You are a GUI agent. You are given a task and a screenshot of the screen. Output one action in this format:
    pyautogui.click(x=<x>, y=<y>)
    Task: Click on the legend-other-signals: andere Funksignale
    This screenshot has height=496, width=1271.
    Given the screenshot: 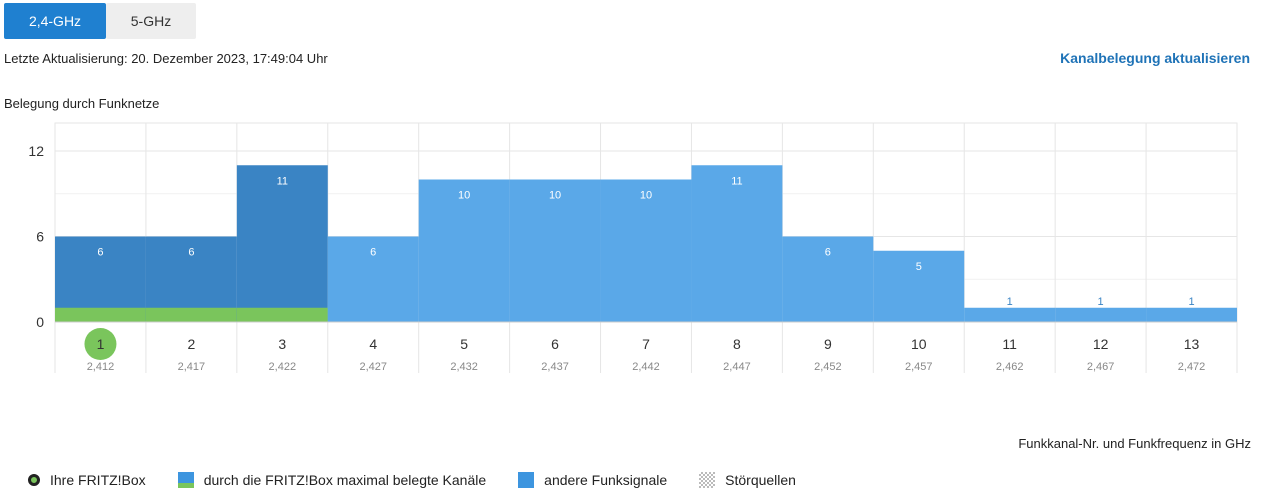 What is the action you would take?
    pyautogui.click(x=592, y=480)
    